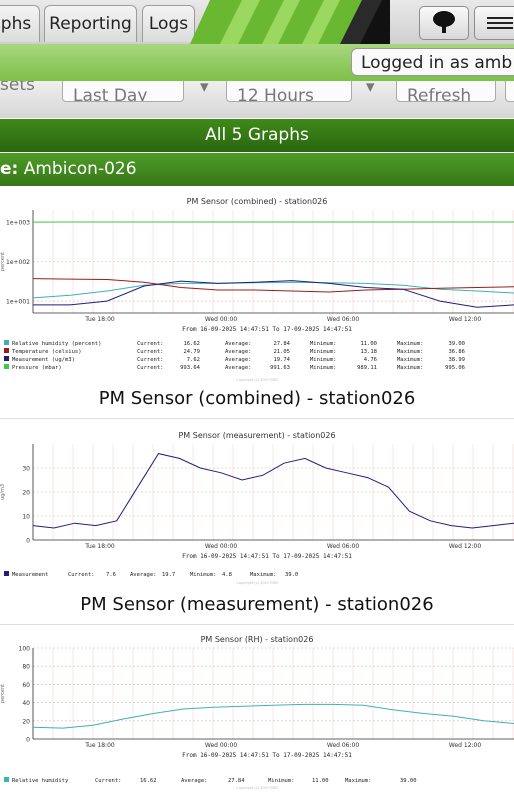 Image resolution: width=514 pixels, height=795 pixels. I want to click on legend-minimum: 13.18, so click(368, 352).